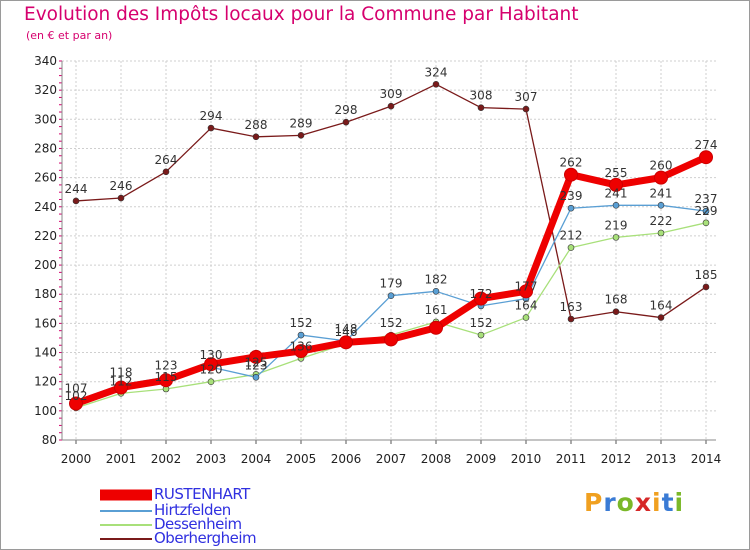 This screenshot has height=550, width=750. What do you see at coordinates (76, 459) in the screenshot?
I see `x-tick-label: 2000` at bounding box center [76, 459].